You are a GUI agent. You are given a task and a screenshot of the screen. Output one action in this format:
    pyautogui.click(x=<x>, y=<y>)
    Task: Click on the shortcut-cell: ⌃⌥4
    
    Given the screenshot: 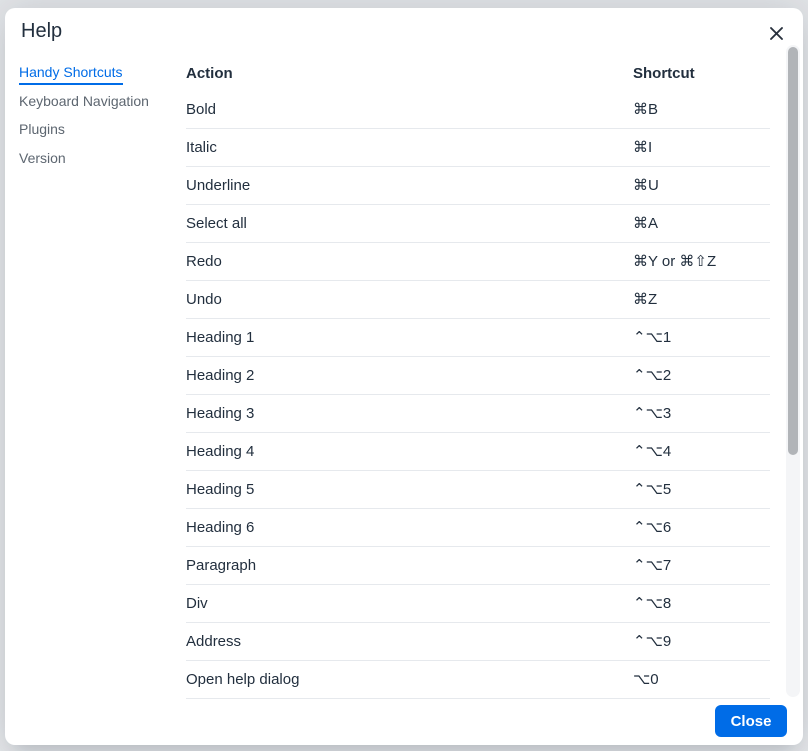 What is the action you would take?
    pyautogui.click(x=701, y=451)
    